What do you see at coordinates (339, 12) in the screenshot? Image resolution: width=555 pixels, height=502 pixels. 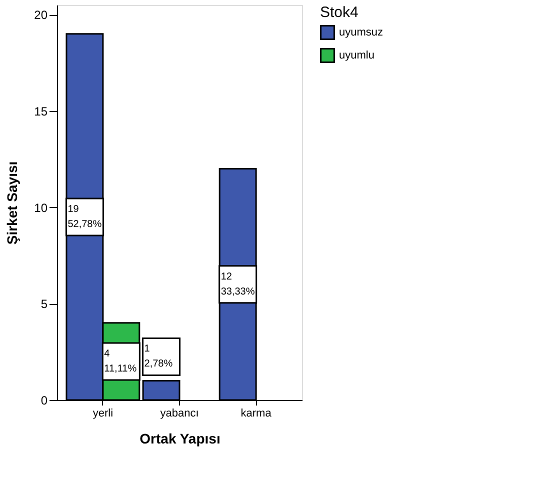 I see `legend-title: Stok4` at bounding box center [339, 12].